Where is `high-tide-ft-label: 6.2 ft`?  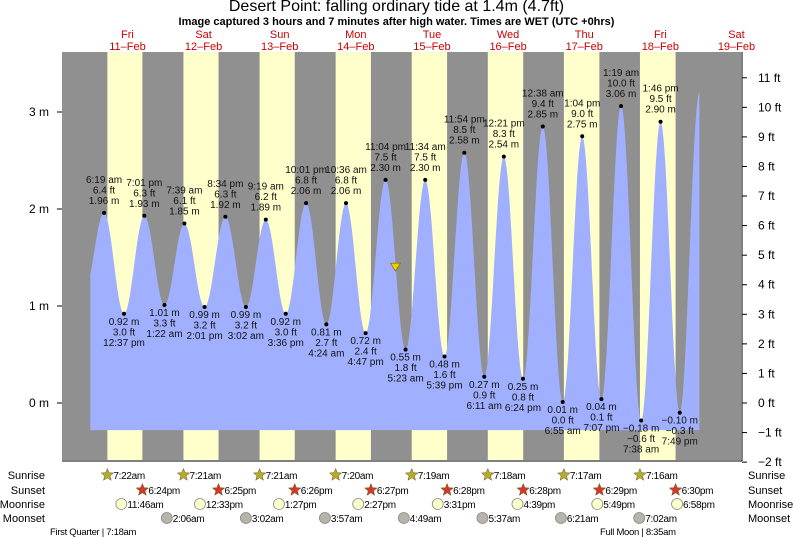
high-tide-ft-label: 6.2 ft is located at coordinates (266, 197).